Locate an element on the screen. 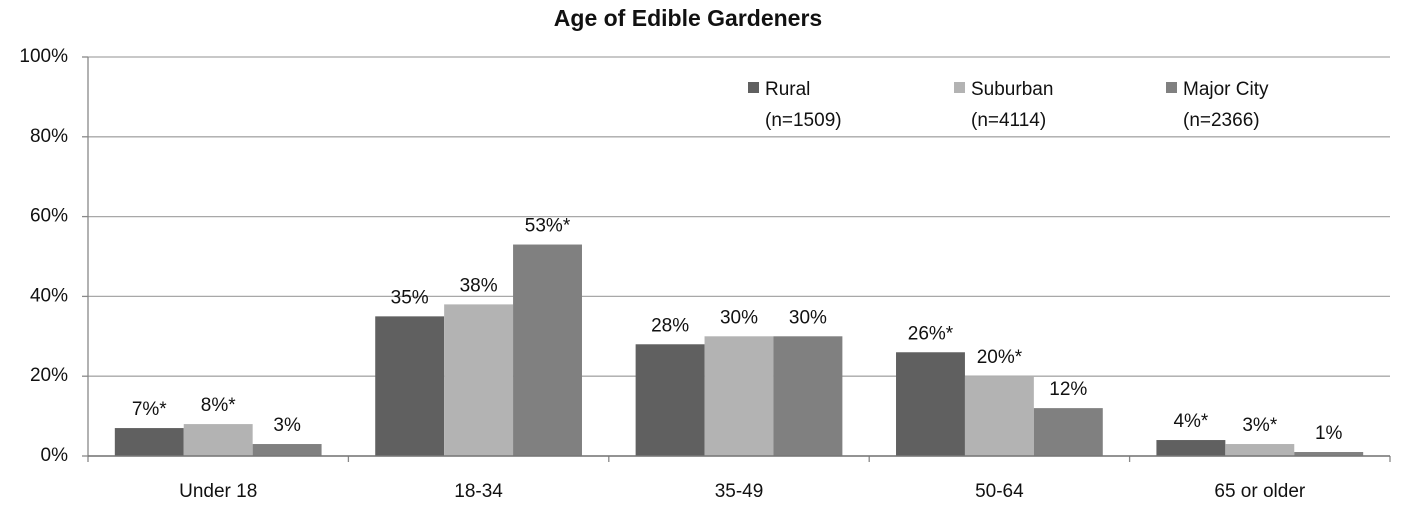 Image resolution: width=1401 pixels, height=508 pixels. value-label: 26%* is located at coordinates (931, 333).